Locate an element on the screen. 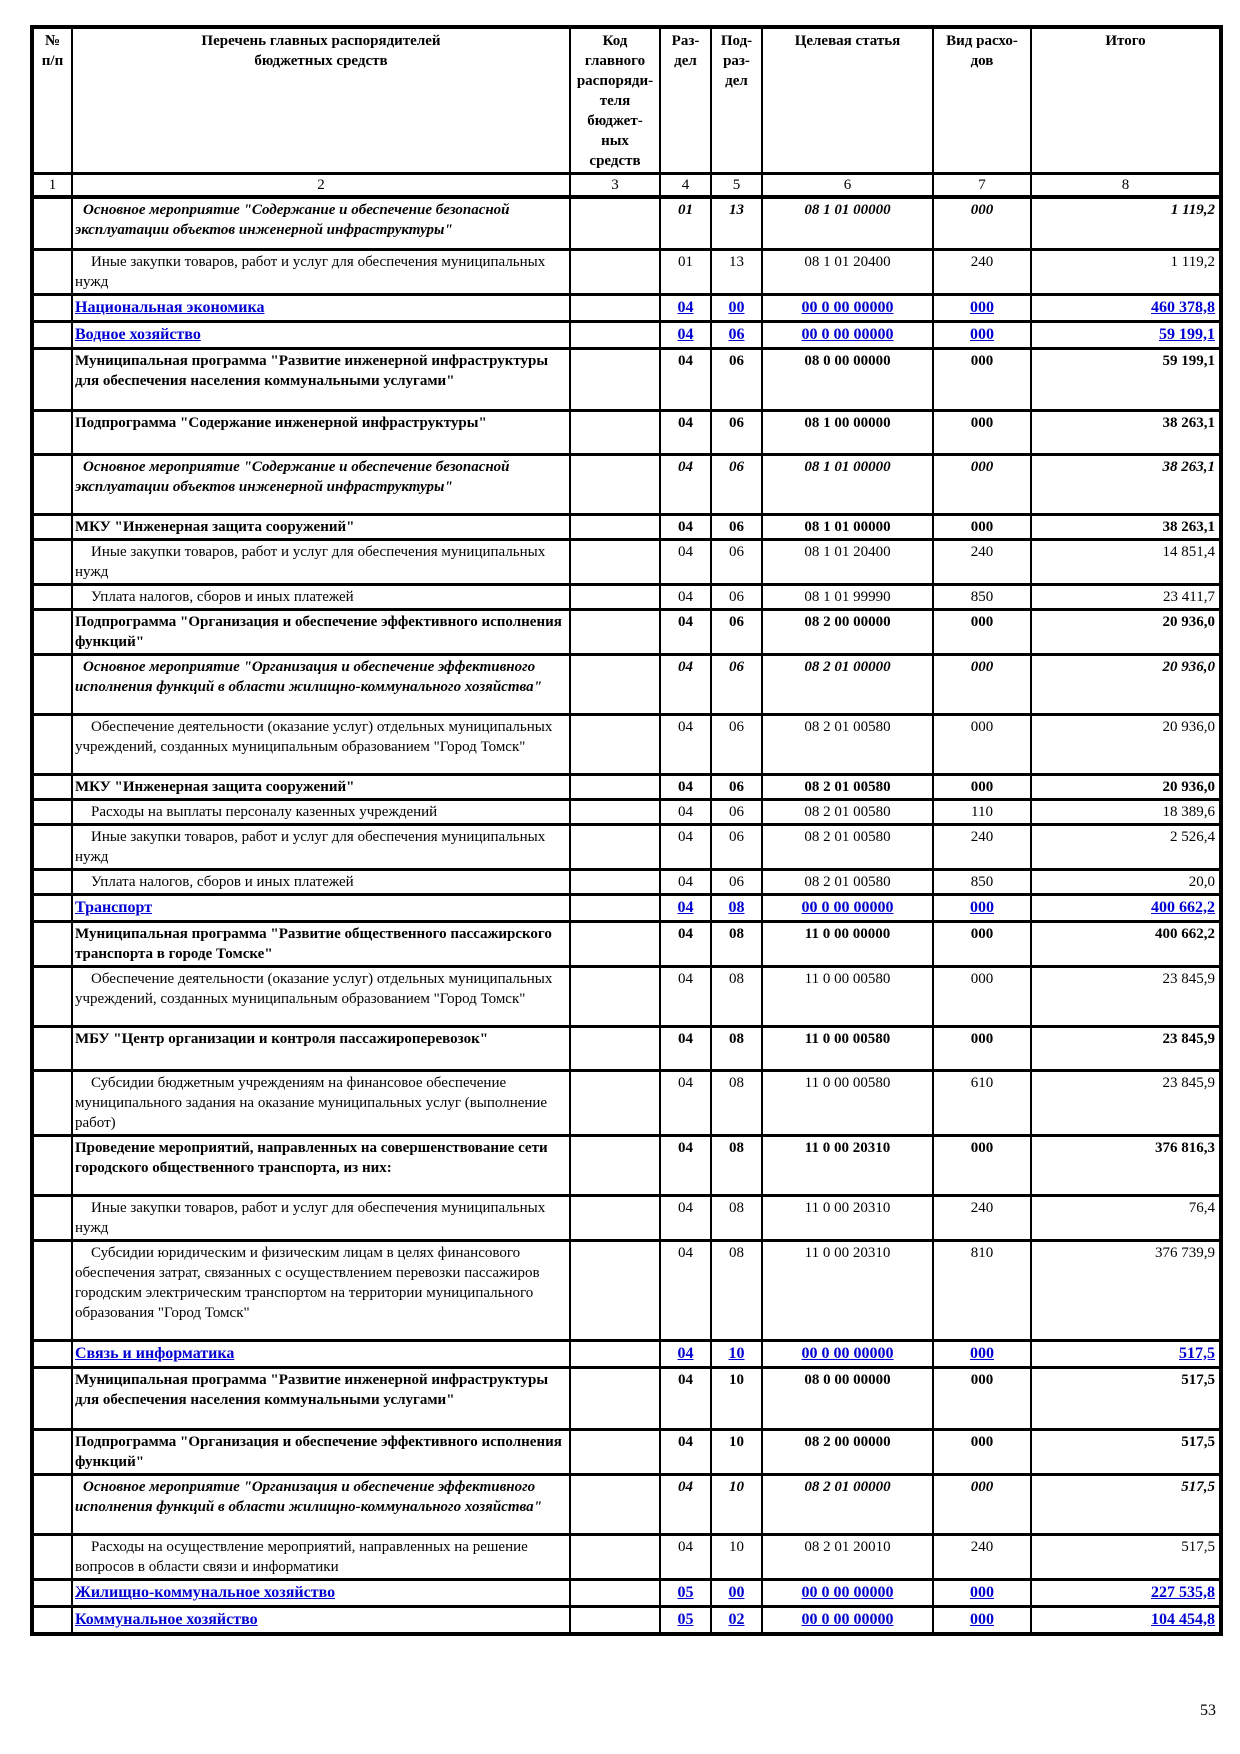 The image size is (1240, 1754). cell-target-article: 11 0 00 00000 is located at coordinates (847, 943).